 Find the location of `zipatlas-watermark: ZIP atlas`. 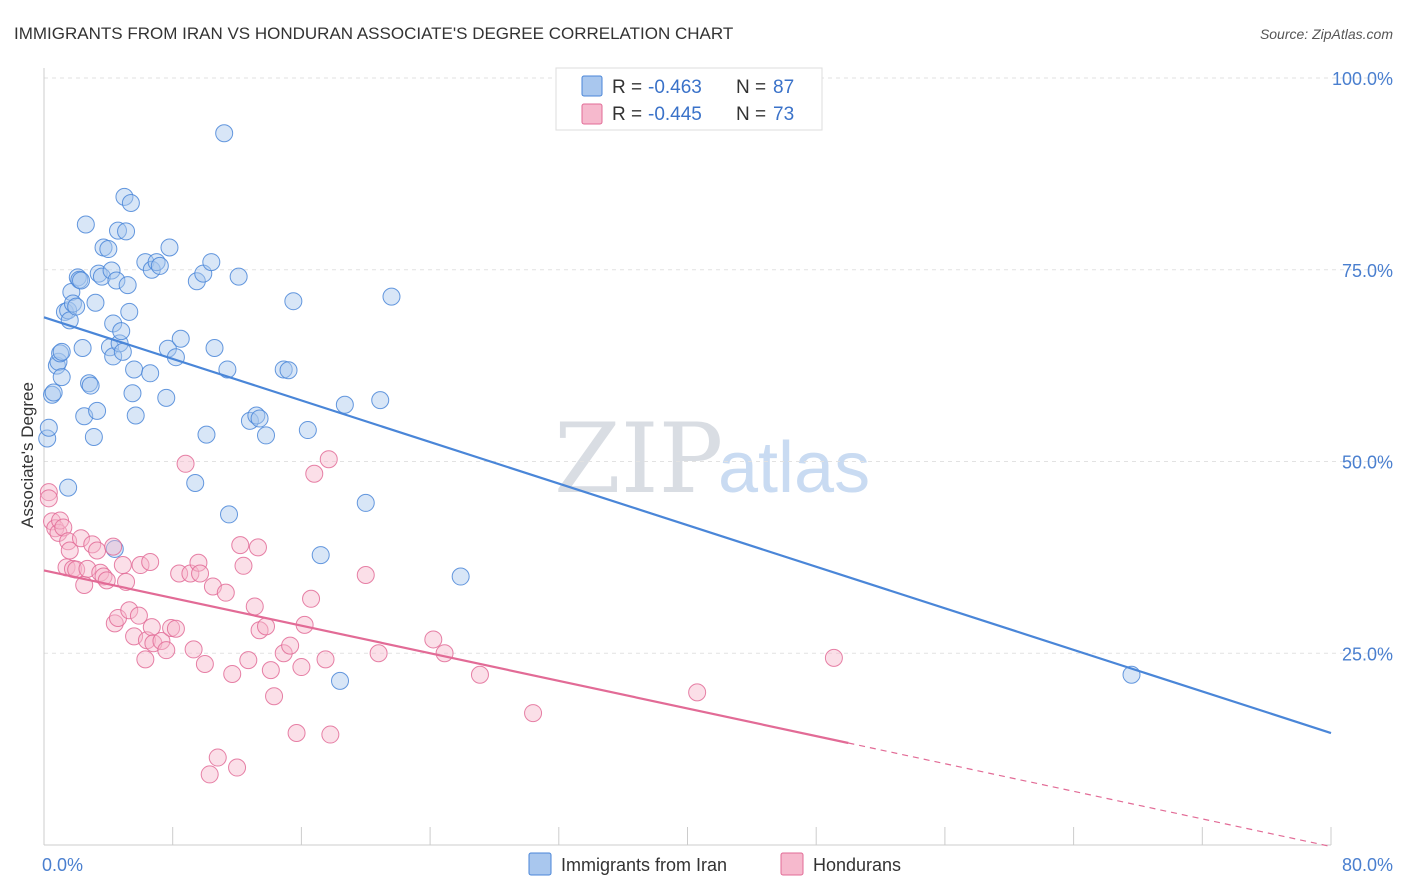

zipatlas-watermark: ZIP atlas is located at coordinates (712, 459).